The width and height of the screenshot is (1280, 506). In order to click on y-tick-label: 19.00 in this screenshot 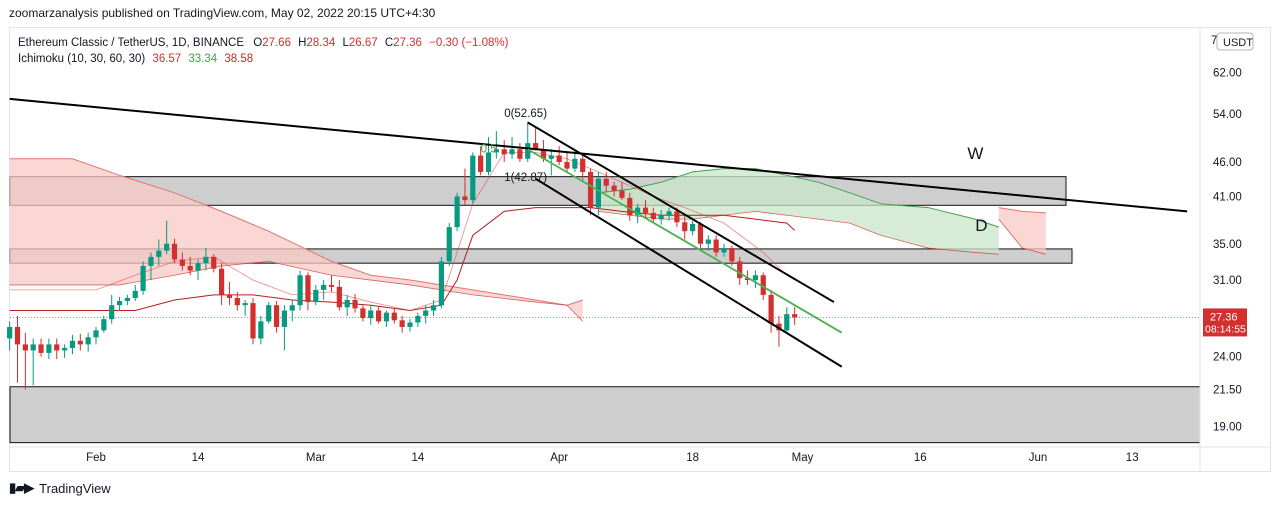, I will do `click(1227, 427)`.